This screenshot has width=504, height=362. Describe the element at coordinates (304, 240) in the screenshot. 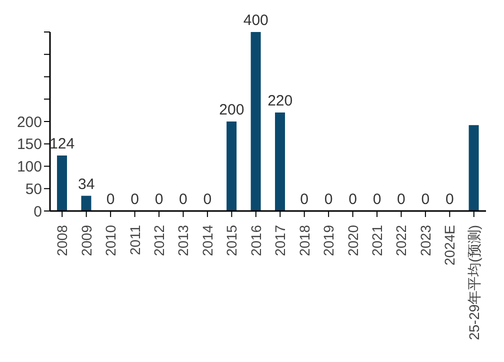

I see `x-tick-label: 2018` at that location.